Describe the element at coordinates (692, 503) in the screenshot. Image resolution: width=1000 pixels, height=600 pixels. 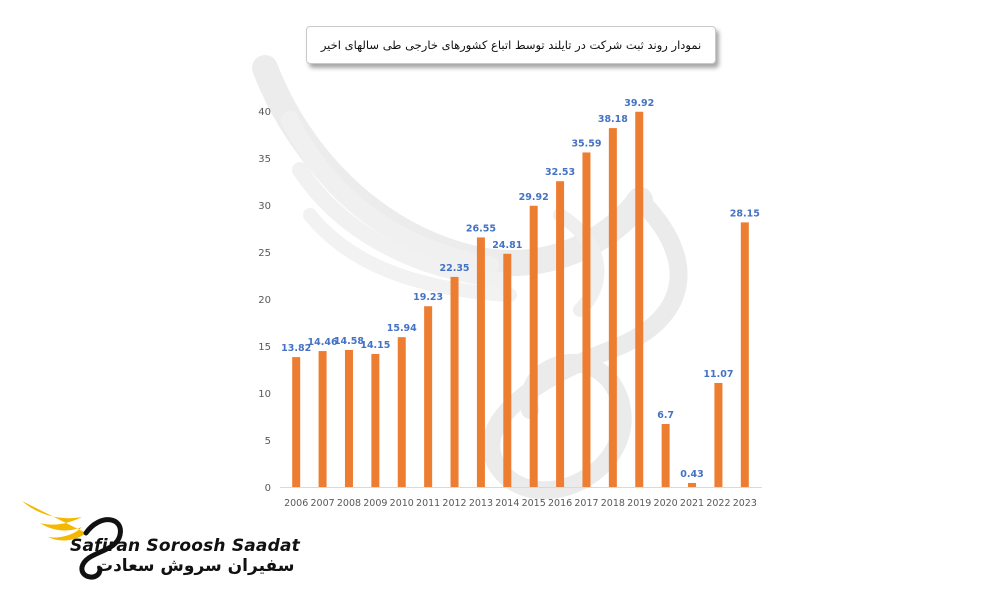
I see `x-tick-label: 2021` at that location.